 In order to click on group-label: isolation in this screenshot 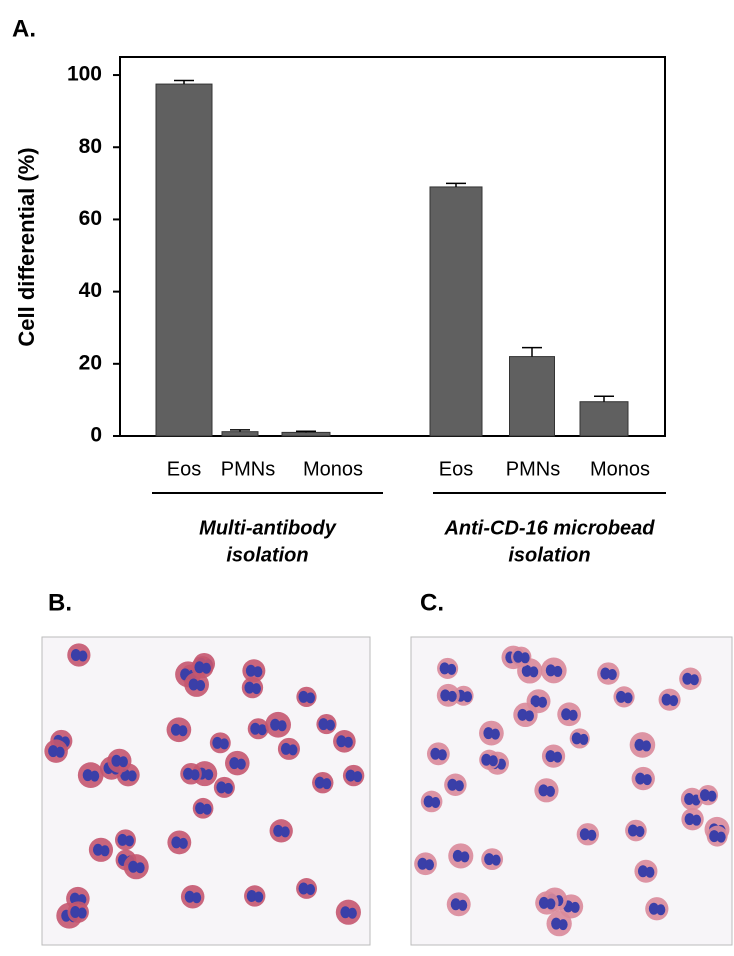, I will do `click(267, 555)`.